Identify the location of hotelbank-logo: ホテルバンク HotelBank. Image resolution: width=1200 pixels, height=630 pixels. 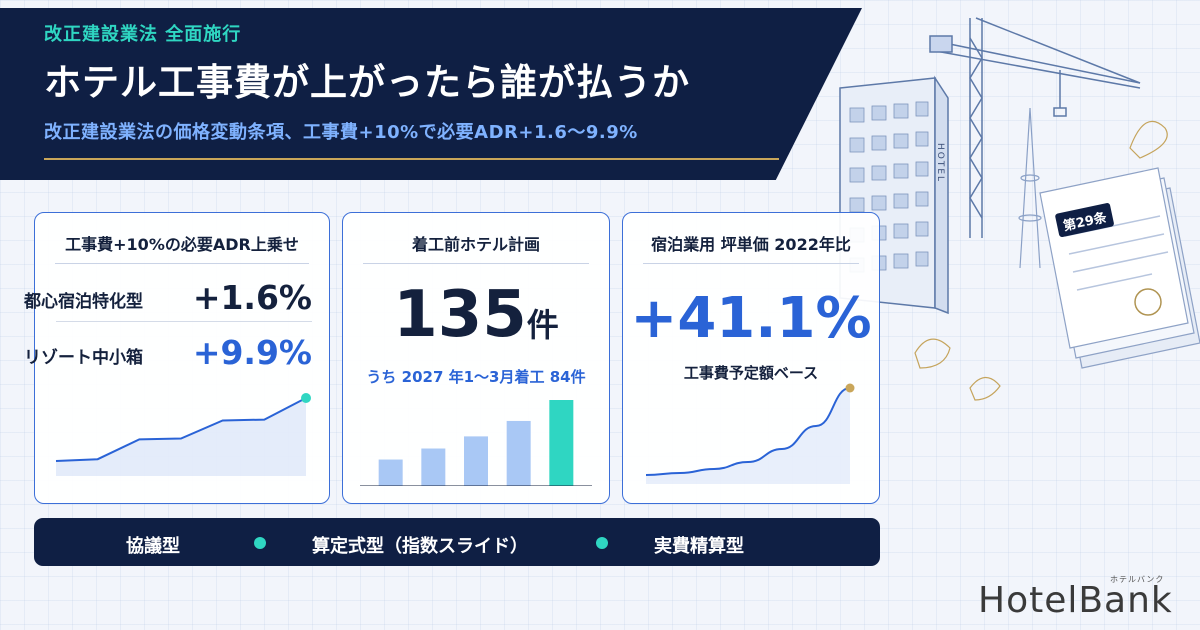
(1083, 597).